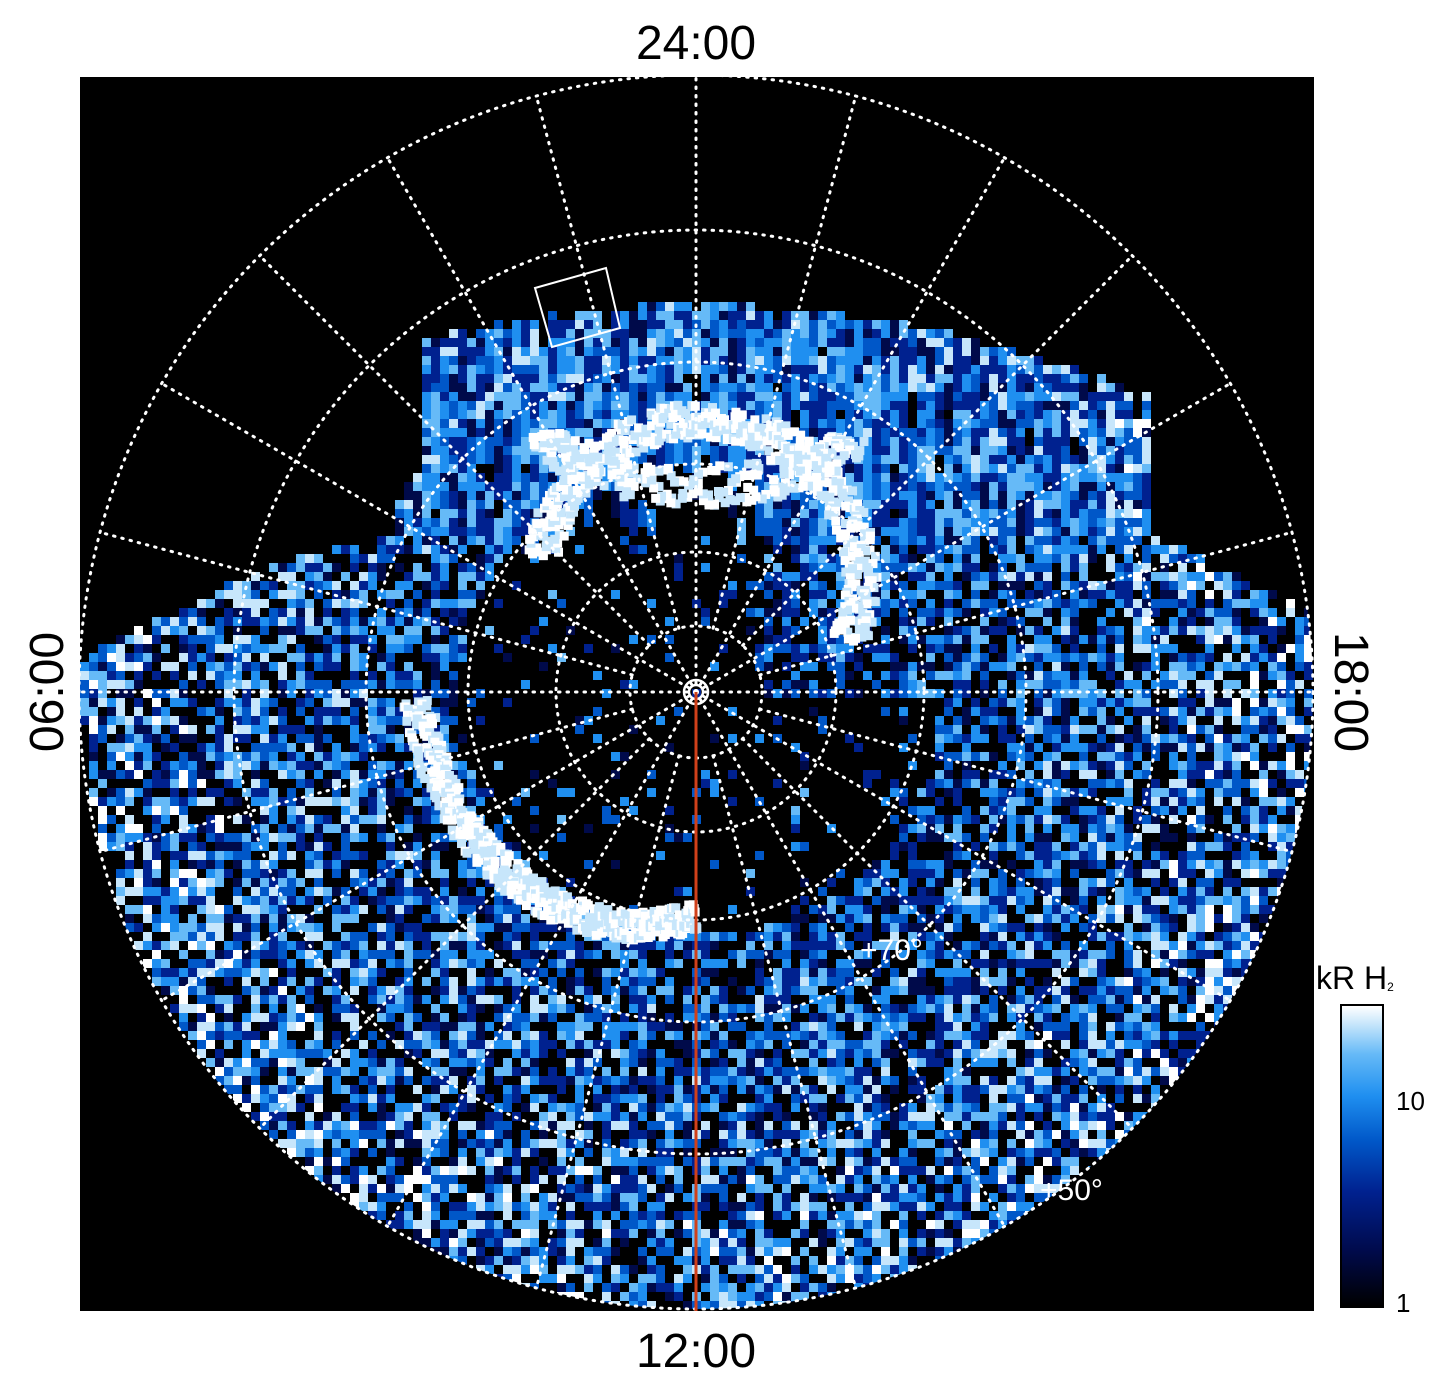  What do you see at coordinates (640, 672) in the screenshot?
I see `main-auroral-oval` at bounding box center [640, 672].